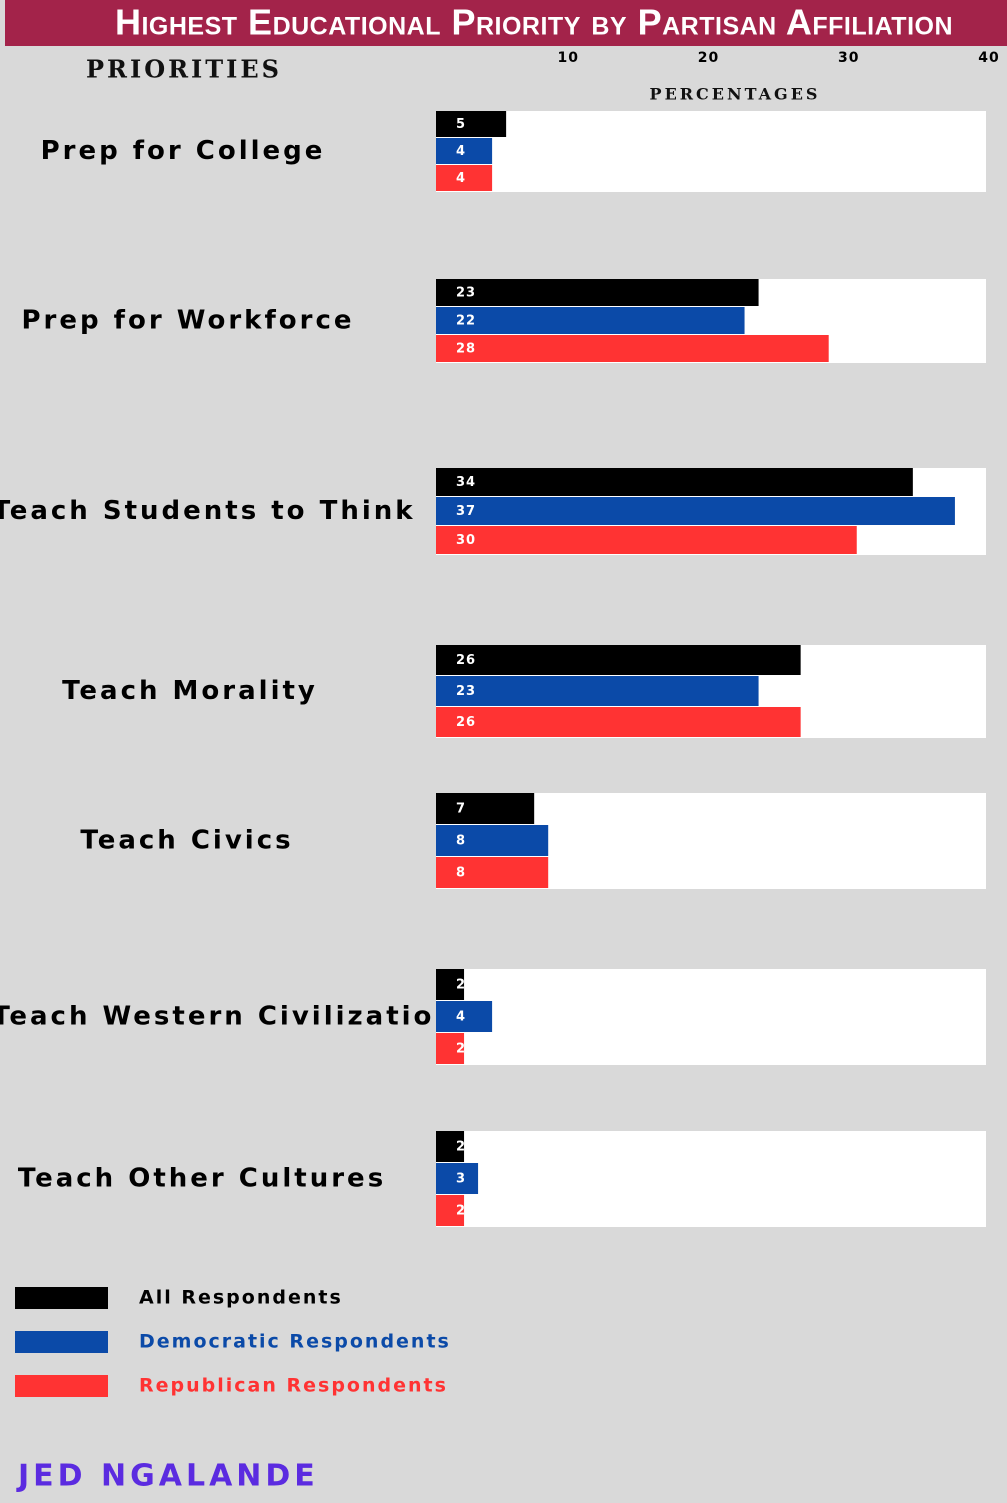 The width and height of the screenshot is (1007, 1503). I want to click on value-label: 7, so click(461, 809).